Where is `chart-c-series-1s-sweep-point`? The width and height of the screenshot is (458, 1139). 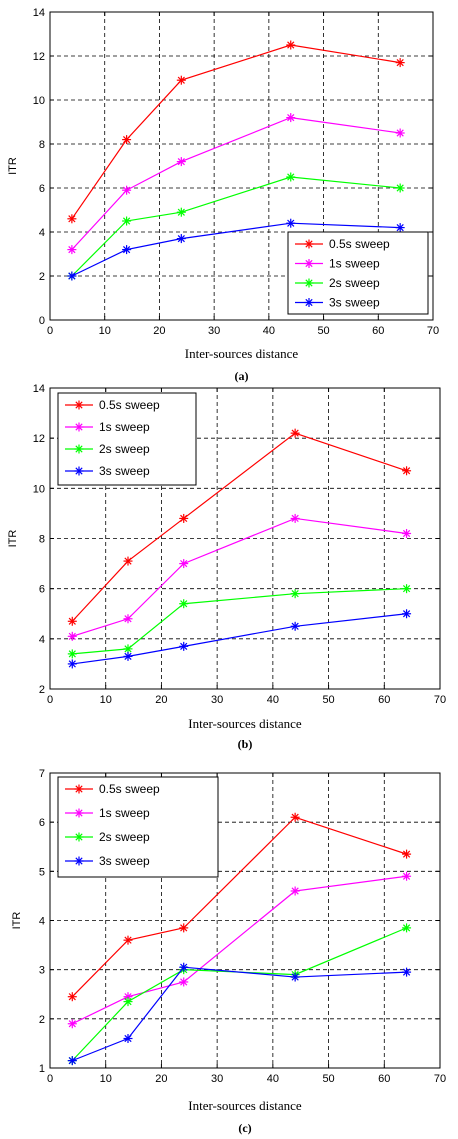 chart-c-series-1s-sweep-point is located at coordinates (72, 1024).